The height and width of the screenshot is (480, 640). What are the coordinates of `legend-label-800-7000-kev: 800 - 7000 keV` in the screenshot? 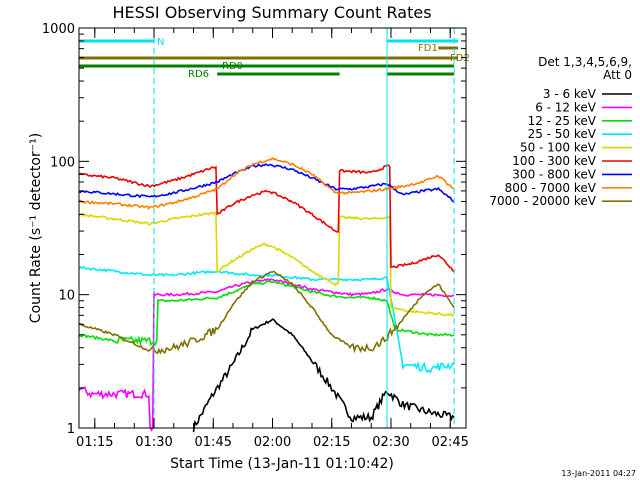 It's located at (551, 188).